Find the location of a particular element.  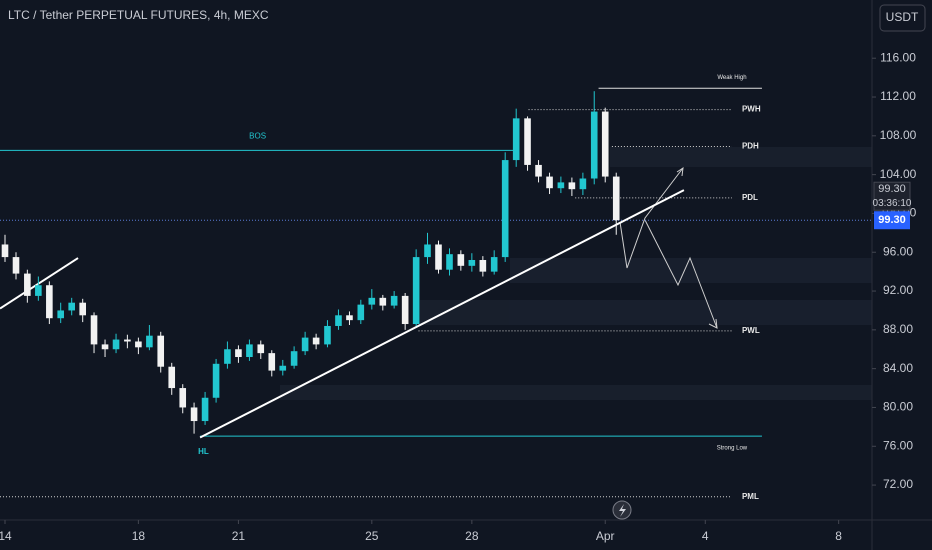

level-label: PDH is located at coordinates (750, 146).